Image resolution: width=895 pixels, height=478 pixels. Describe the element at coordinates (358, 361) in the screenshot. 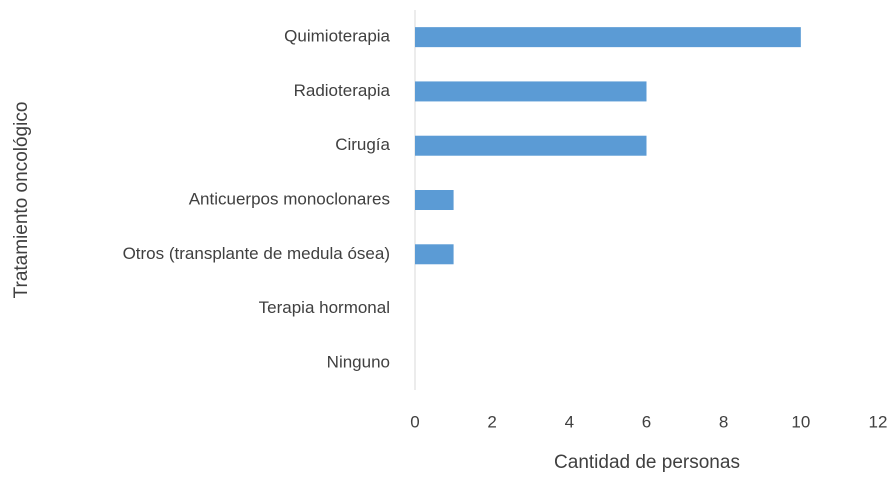

I see `y-tick-label: Ninguno` at that location.